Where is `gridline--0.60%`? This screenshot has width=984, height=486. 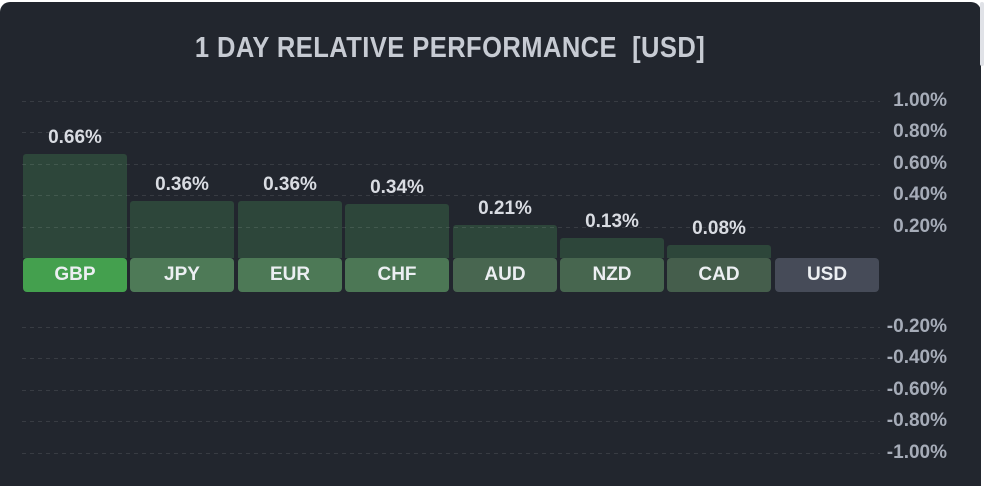
gridline--0.60% is located at coordinates (451, 390).